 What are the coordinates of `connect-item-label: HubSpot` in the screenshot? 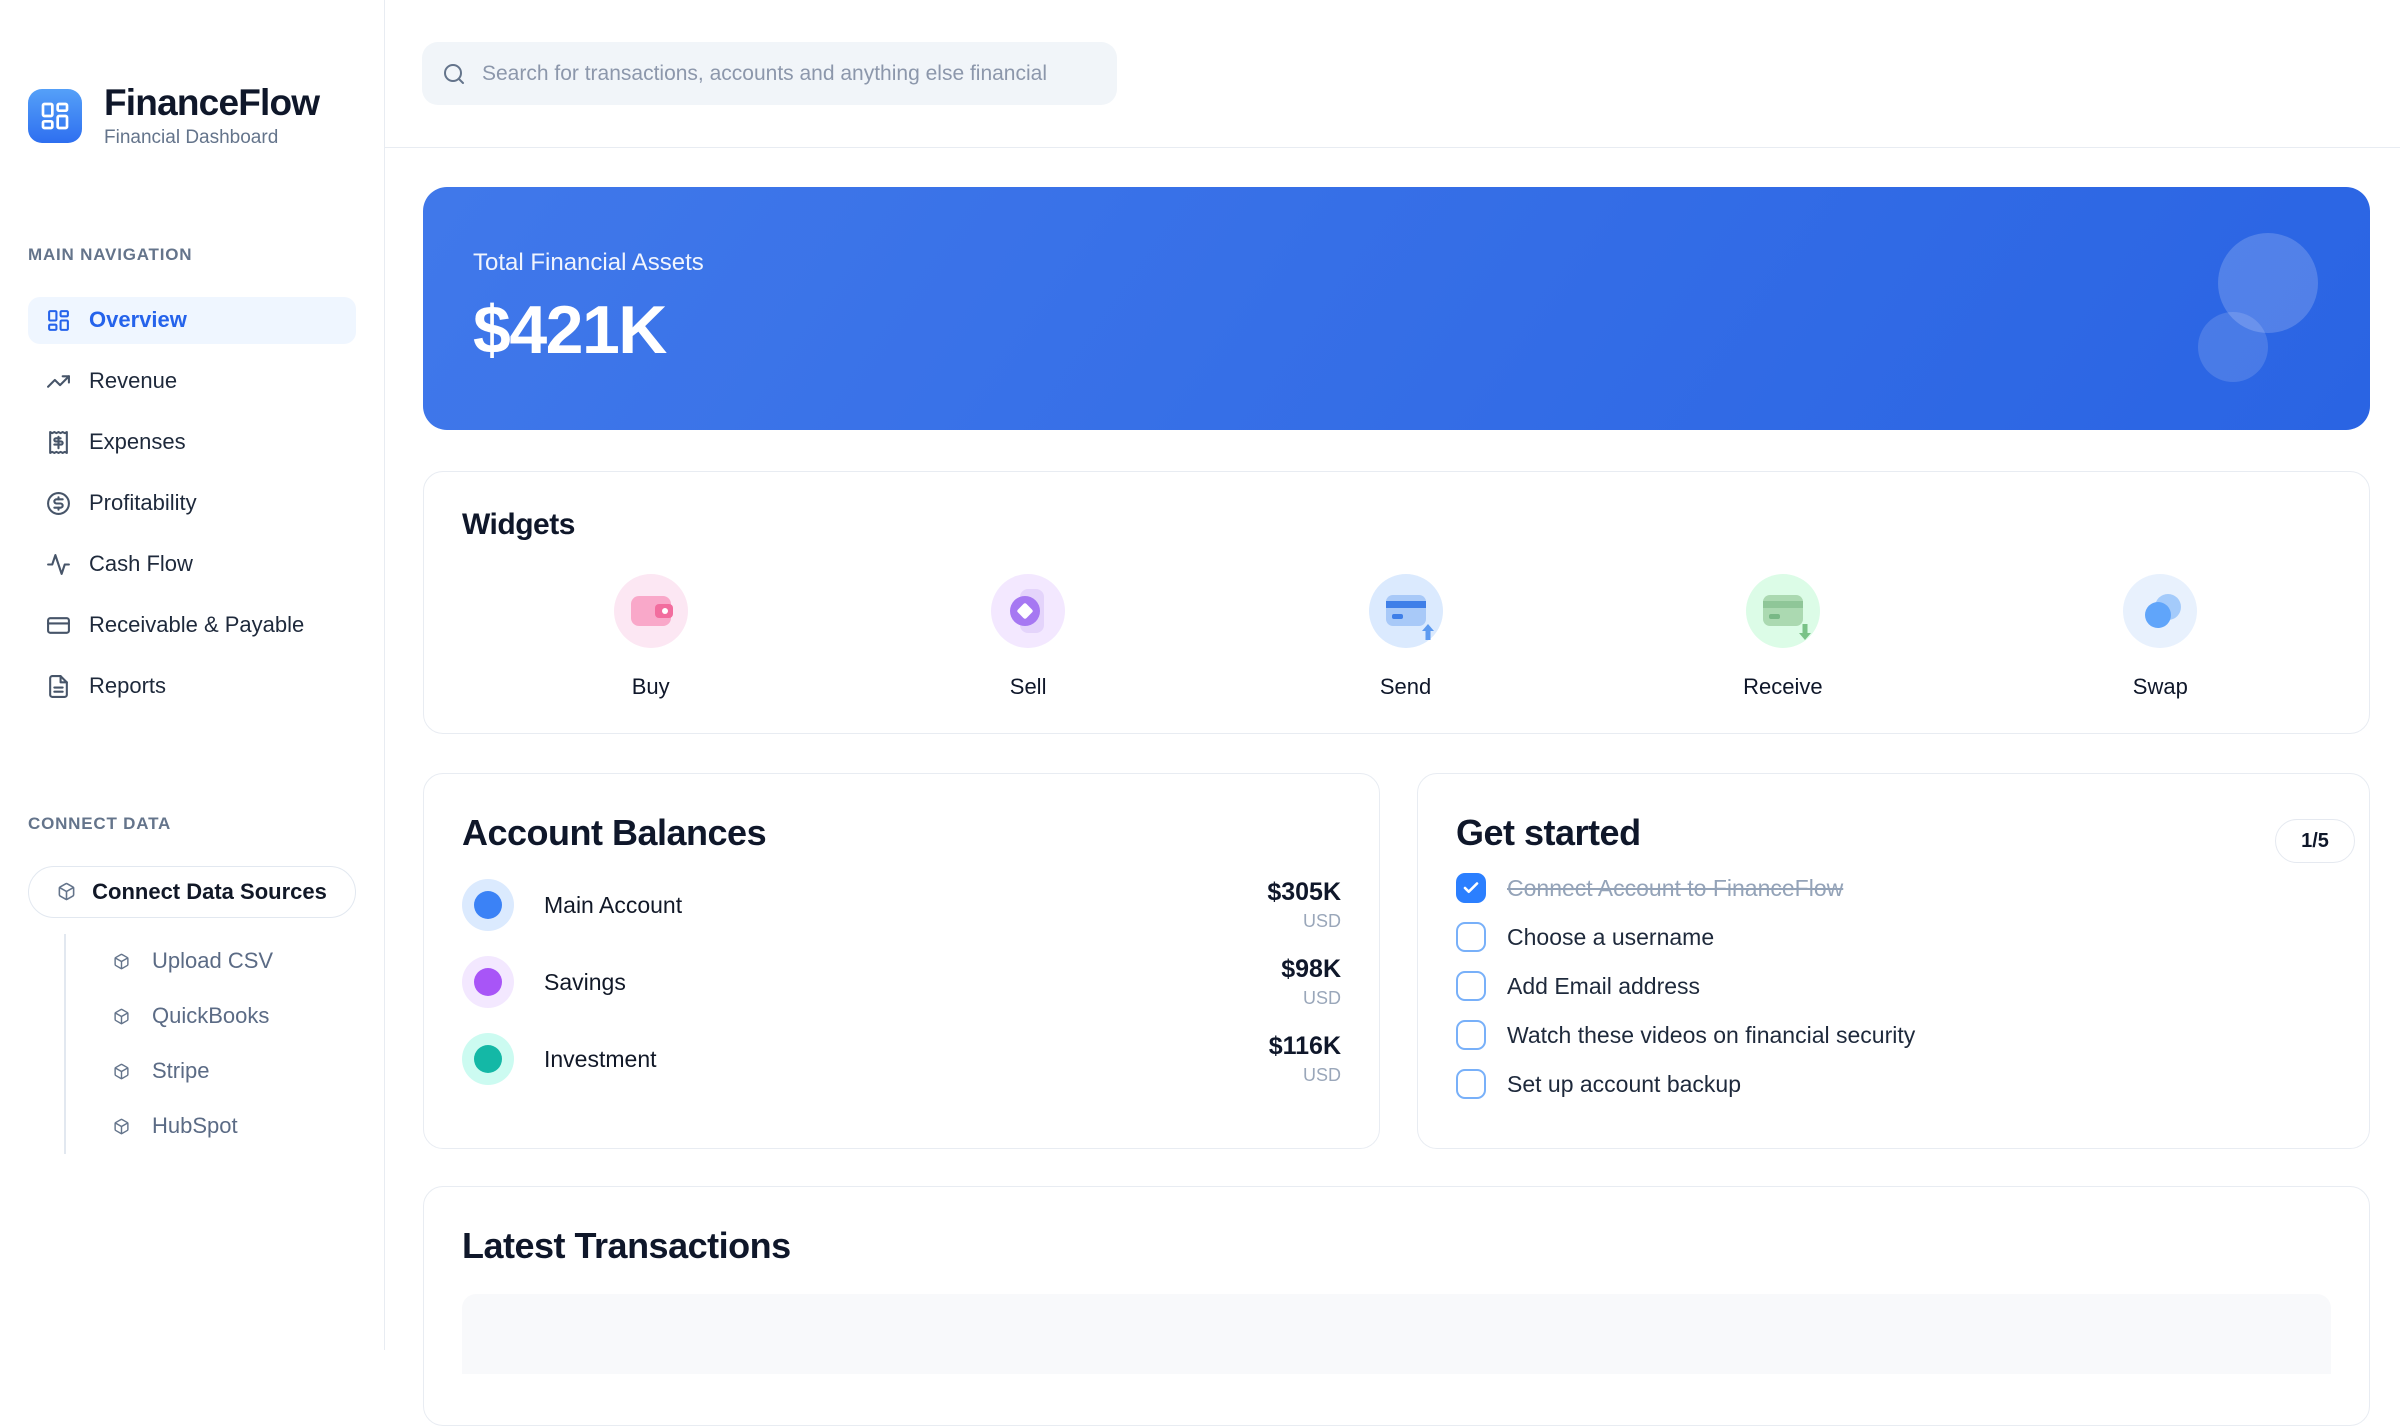 It's located at (195, 1126).